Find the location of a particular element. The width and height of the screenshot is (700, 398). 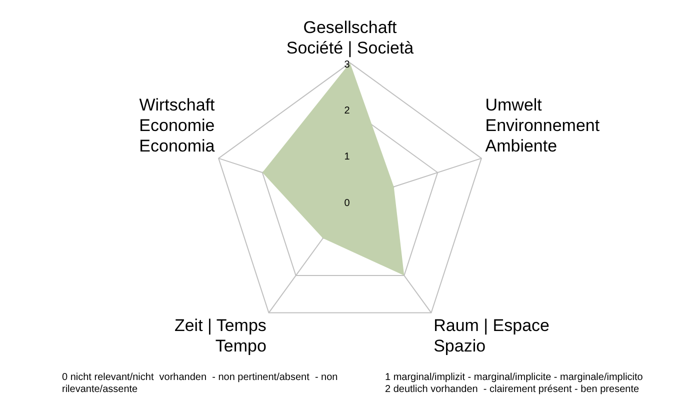

spoke-label: Wirtschaft Economie Economia is located at coordinates (177, 126).